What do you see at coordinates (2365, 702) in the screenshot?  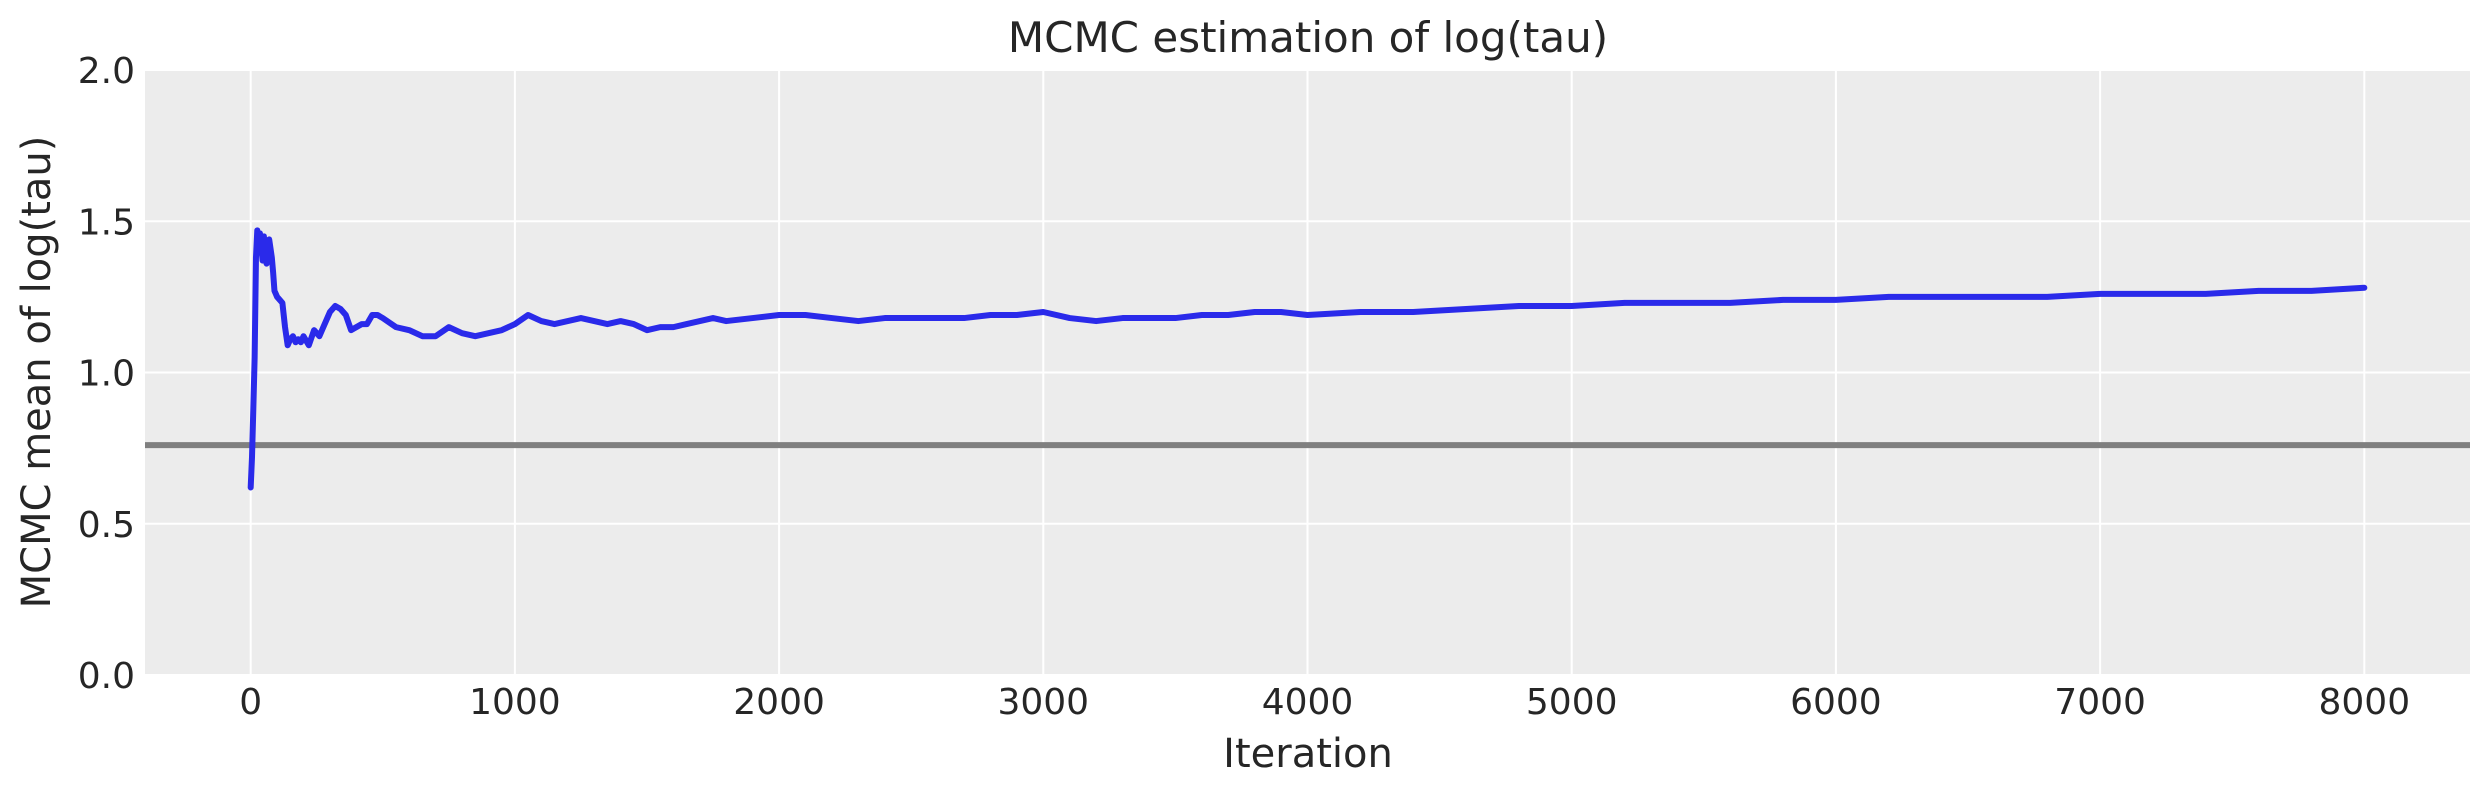 I see `x-tick-label: 8000` at bounding box center [2365, 702].